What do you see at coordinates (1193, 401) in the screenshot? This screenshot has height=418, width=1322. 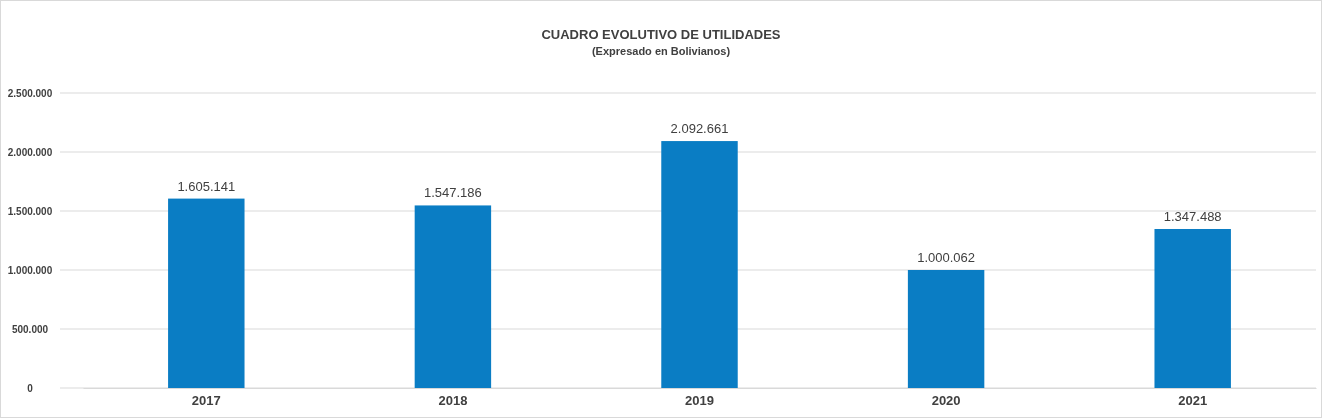 I see `x-tick-label: 2021` at bounding box center [1193, 401].